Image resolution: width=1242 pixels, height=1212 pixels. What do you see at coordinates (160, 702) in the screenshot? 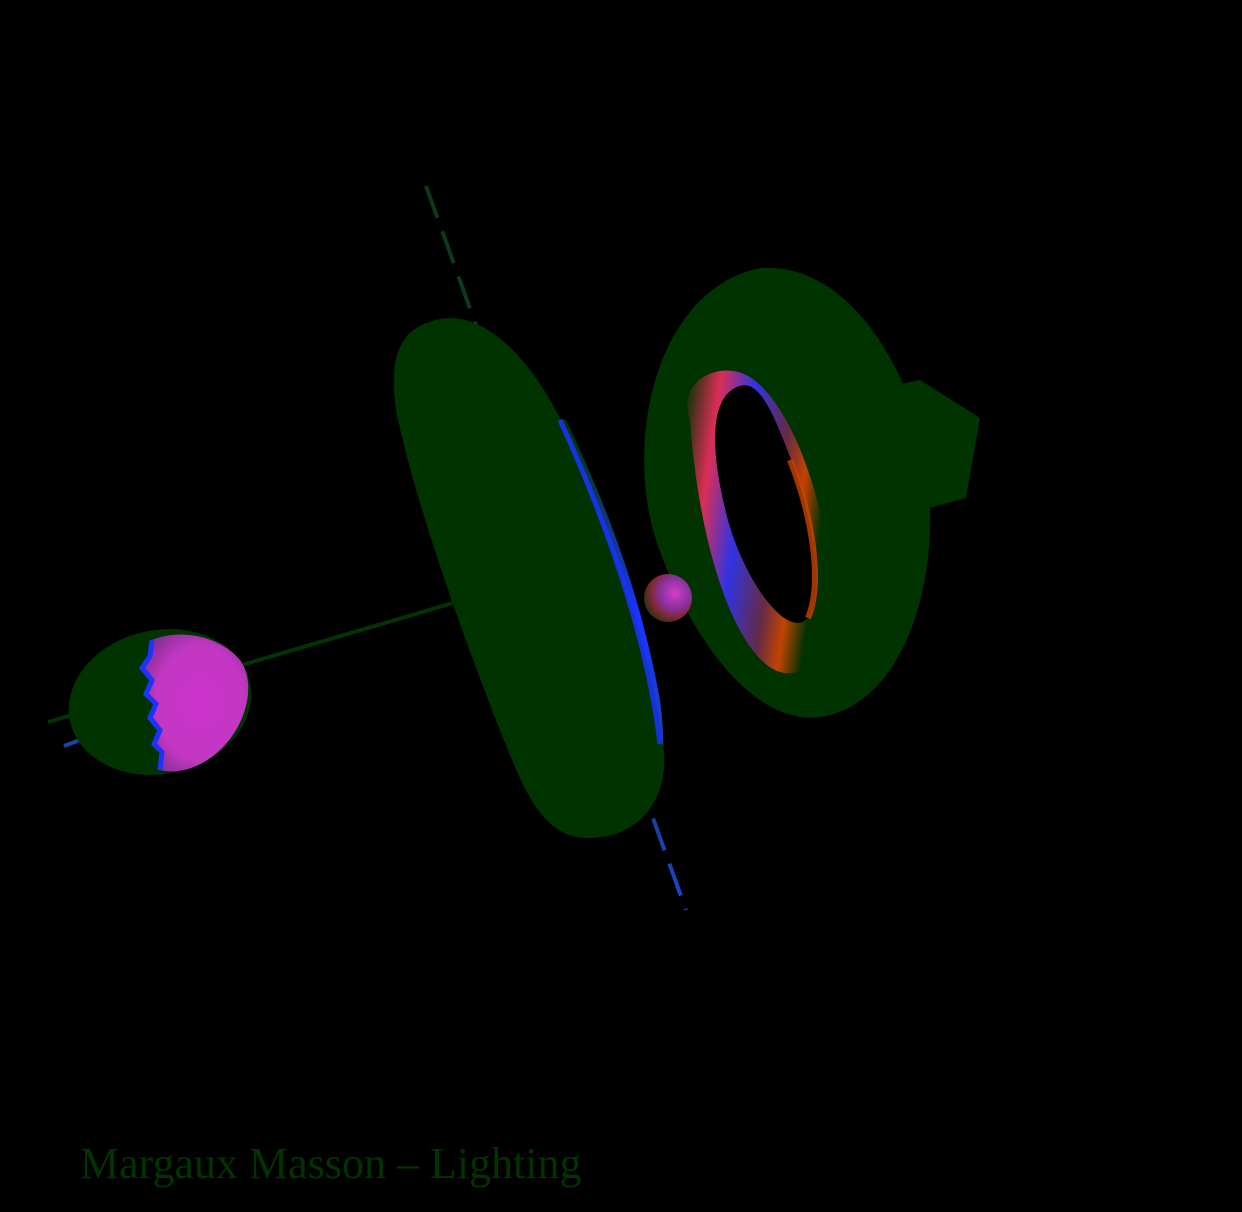
I see `egg` at bounding box center [160, 702].